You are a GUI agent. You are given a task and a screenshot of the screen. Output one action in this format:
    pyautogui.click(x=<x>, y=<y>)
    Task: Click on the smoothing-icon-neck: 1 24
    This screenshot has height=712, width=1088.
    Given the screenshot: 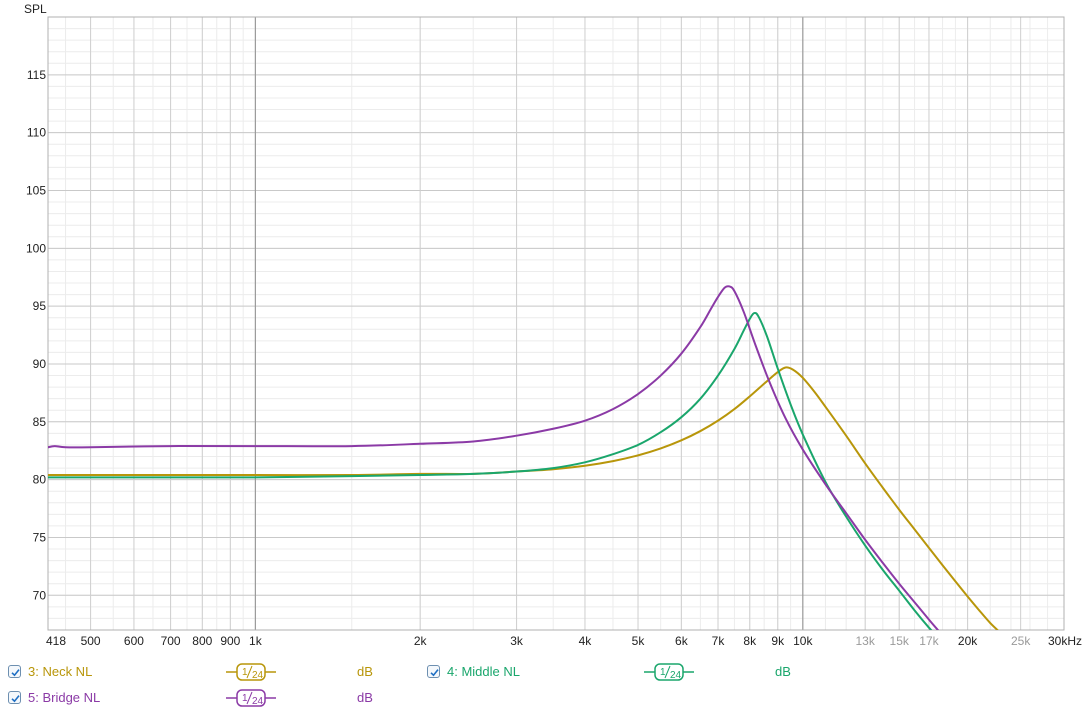 What is the action you would take?
    pyautogui.click(x=251, y=672)
    